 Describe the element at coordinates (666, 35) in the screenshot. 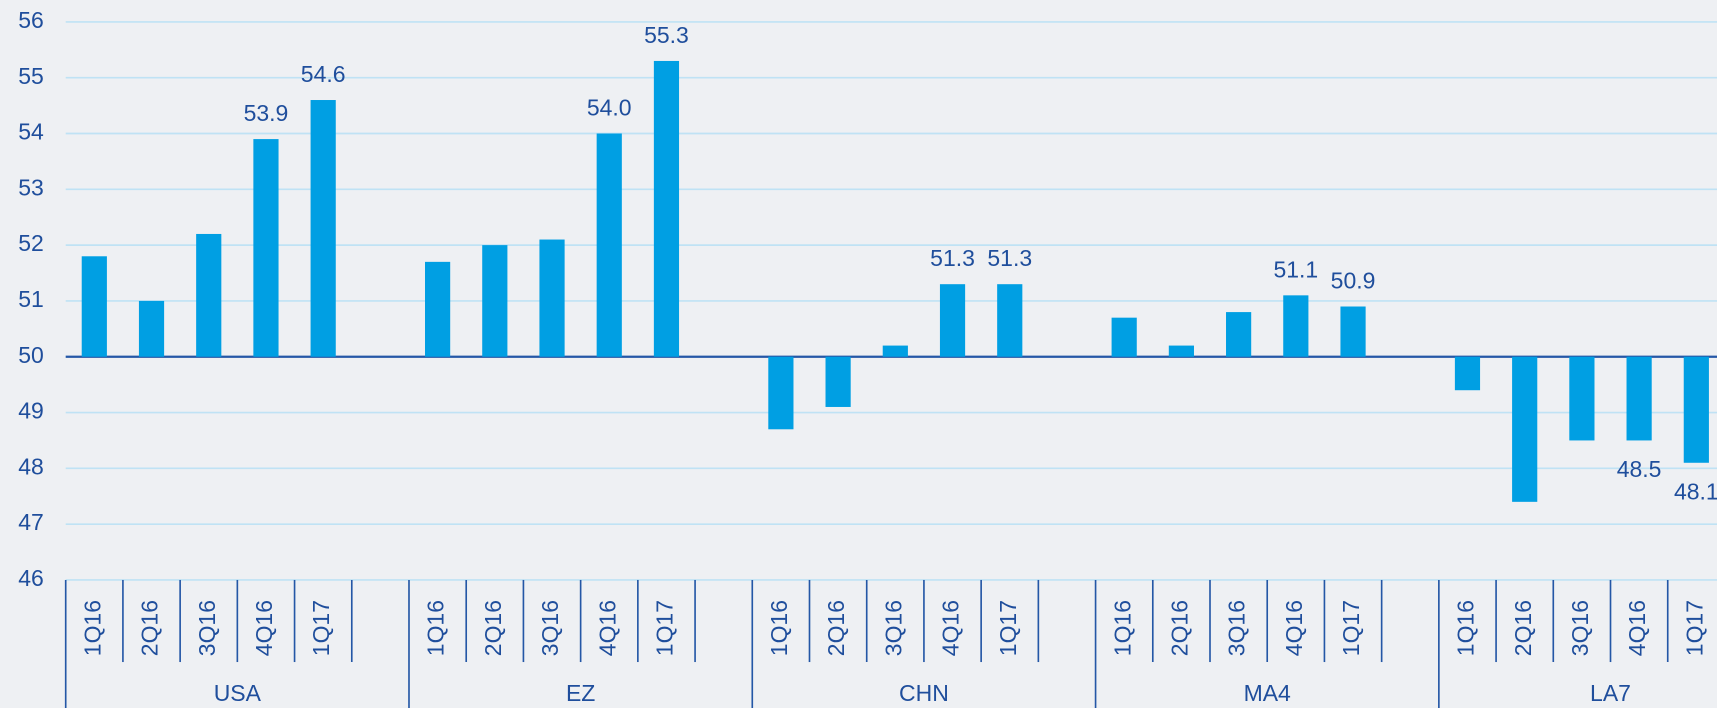

I see `data-label: 55.3` at that location.